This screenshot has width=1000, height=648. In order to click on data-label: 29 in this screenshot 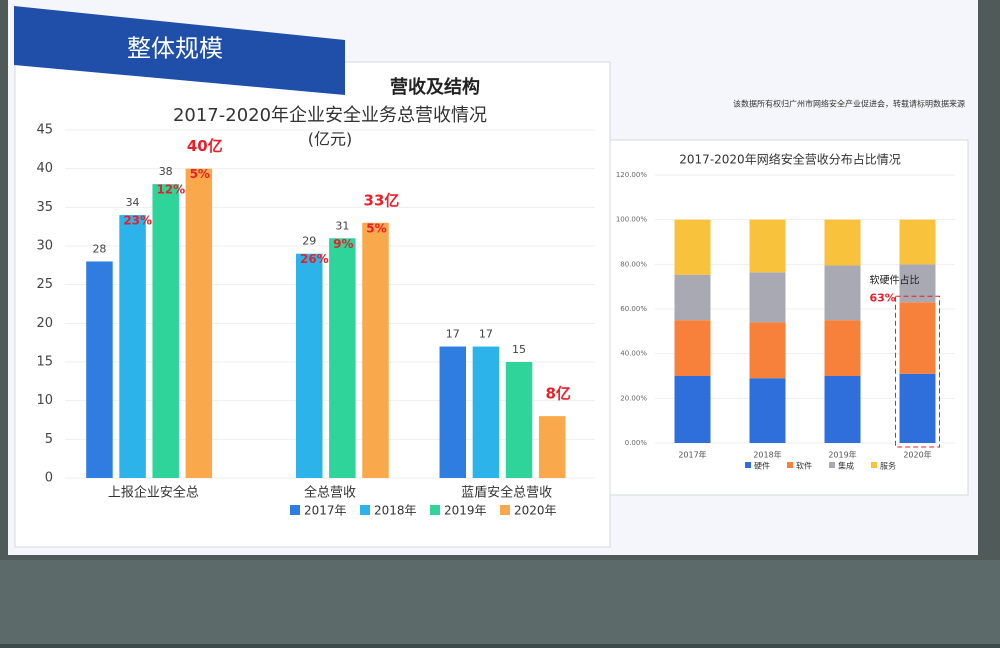, I will do `click(309, 241)`.